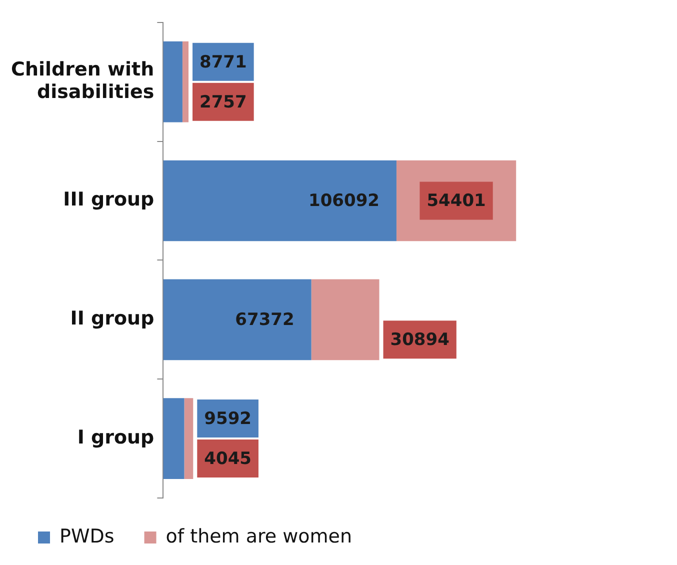 The width and height of the screenshot is (677, 565). What do you see at coordinates (259, 536) in the screenshot?
I see `legend-label: of them are women` at bounding box center [259, 536].